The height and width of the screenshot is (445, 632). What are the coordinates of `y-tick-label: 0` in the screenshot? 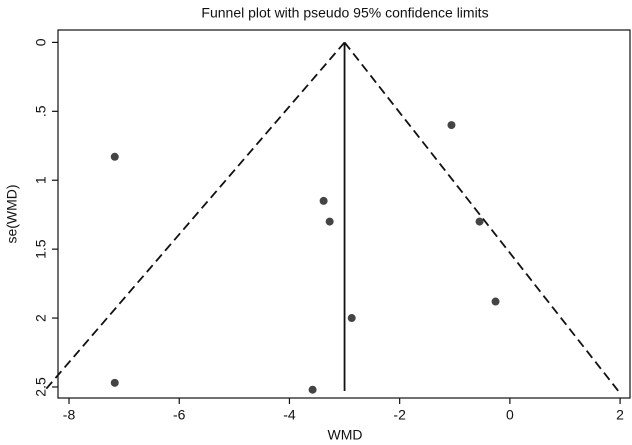 It's located at (41, 42).